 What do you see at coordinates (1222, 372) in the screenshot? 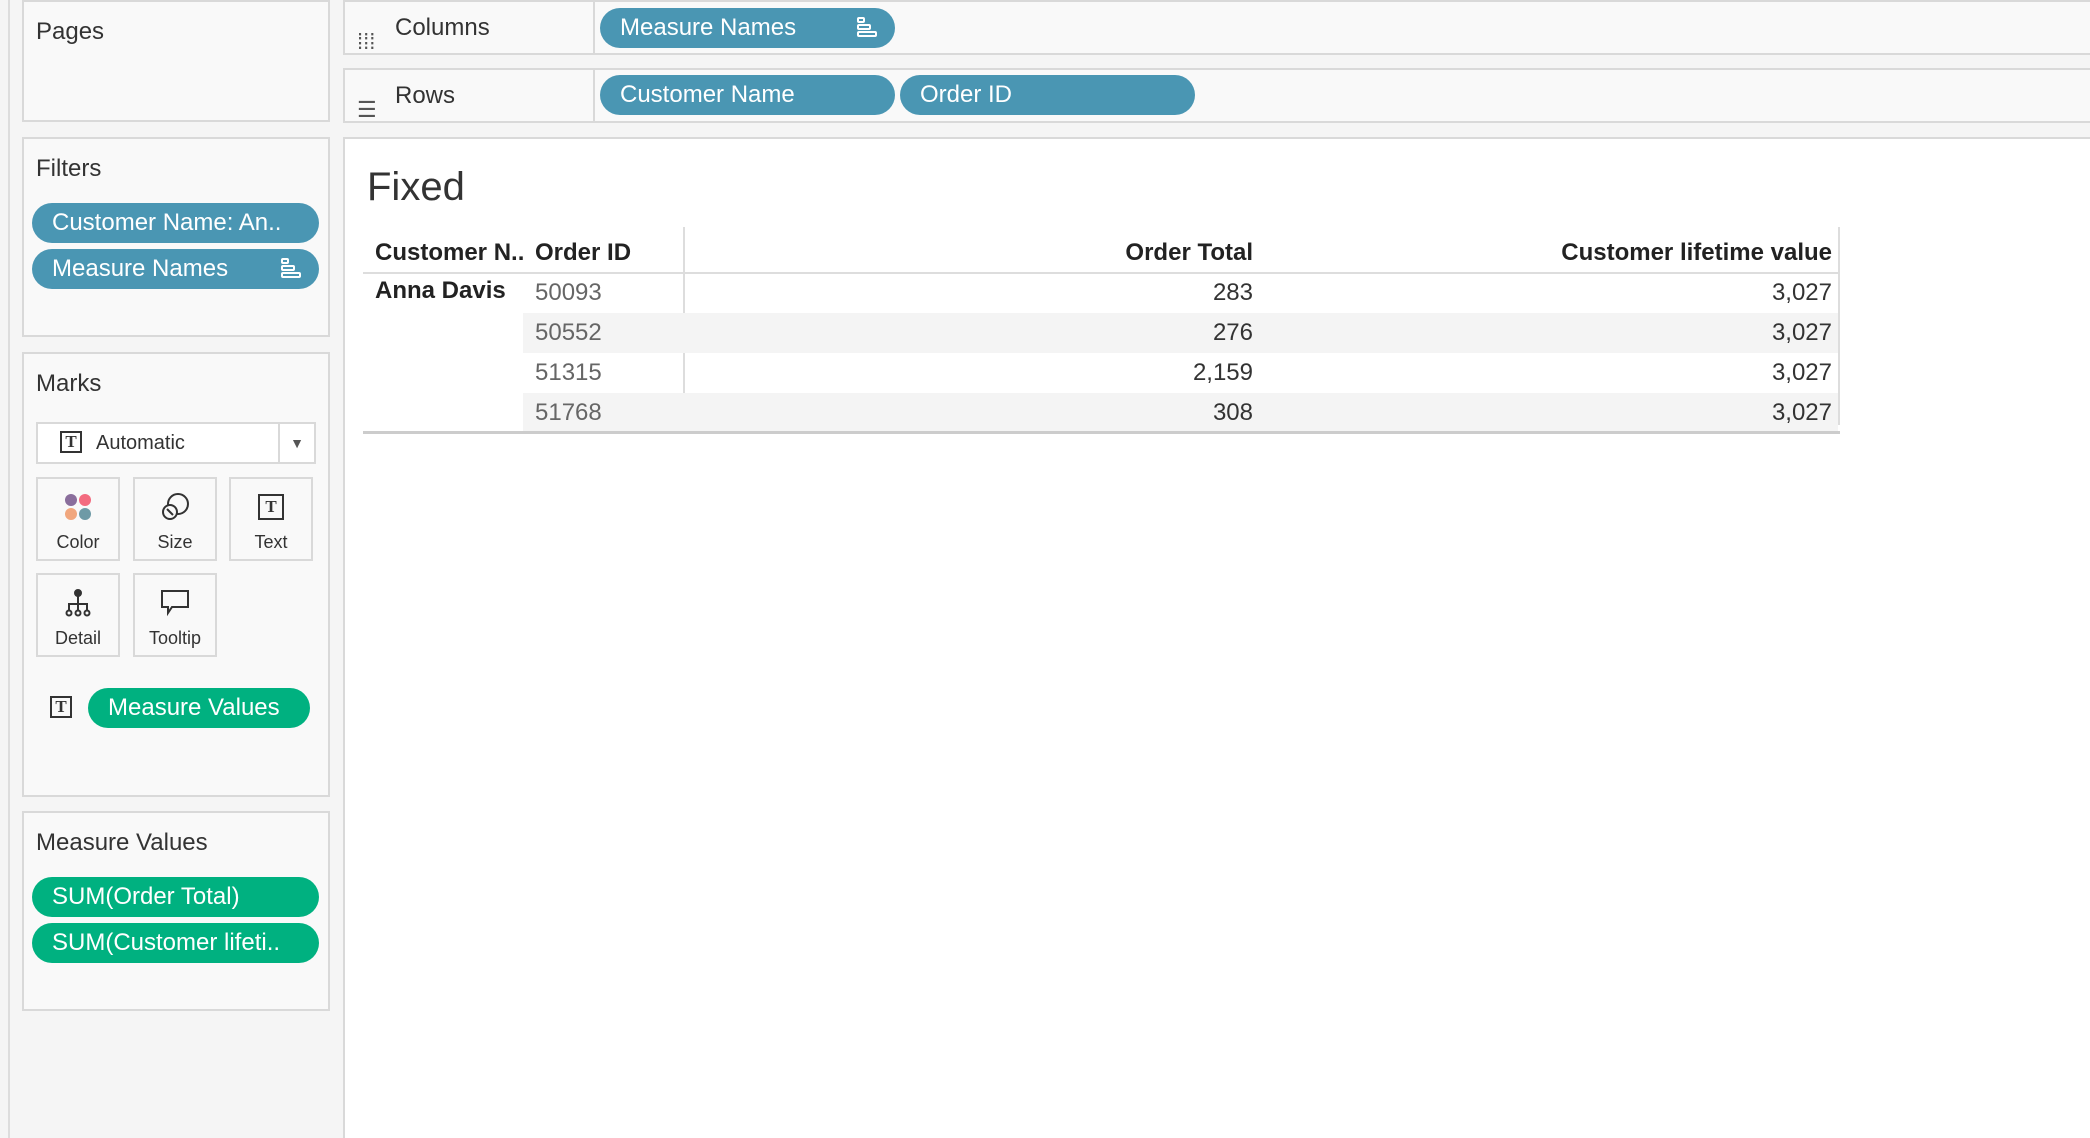
I see `order-total-cell: 2,159` at bounding box center [1222, 372].